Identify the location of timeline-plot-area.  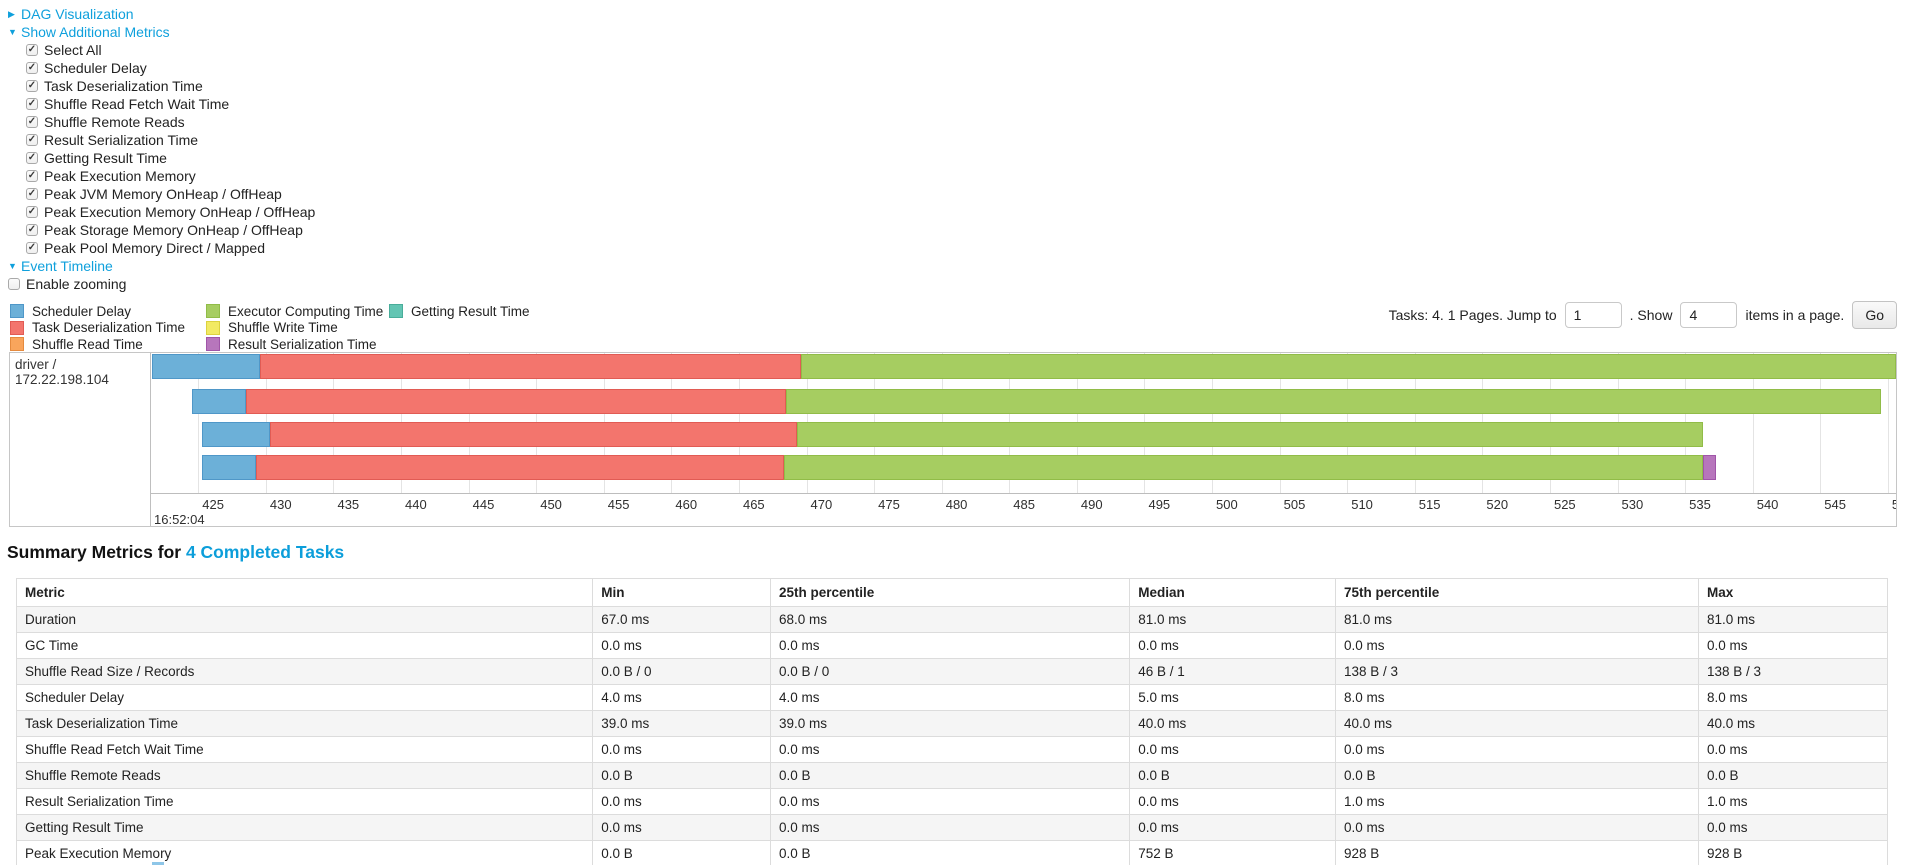
(1023, 423).